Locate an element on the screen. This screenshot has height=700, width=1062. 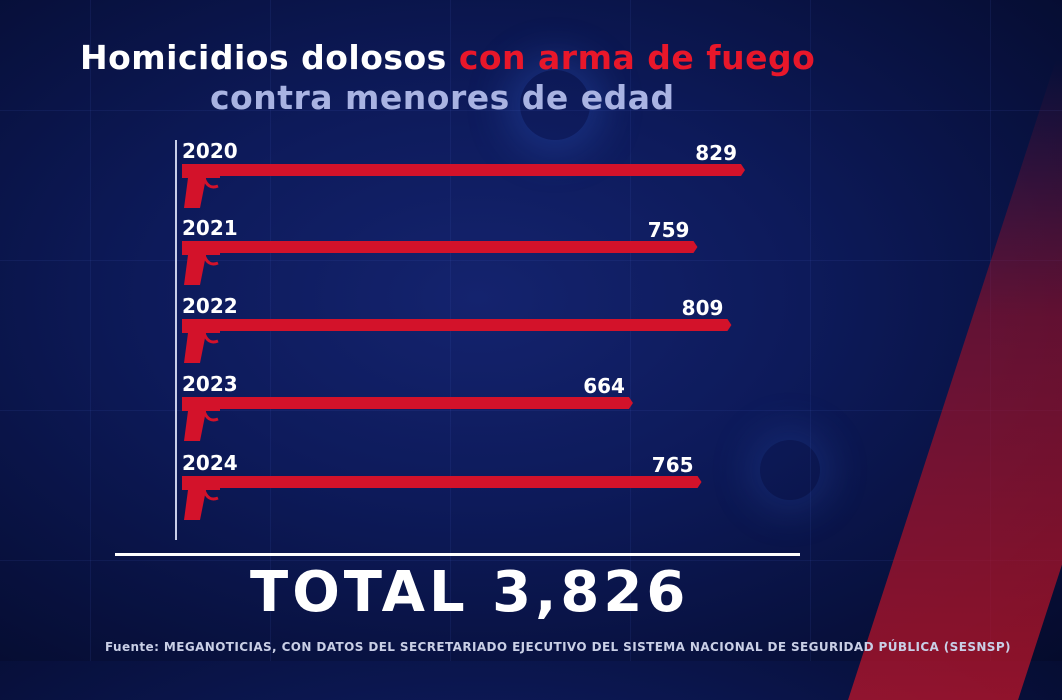
total-divider is located at coordinates (457, 554).